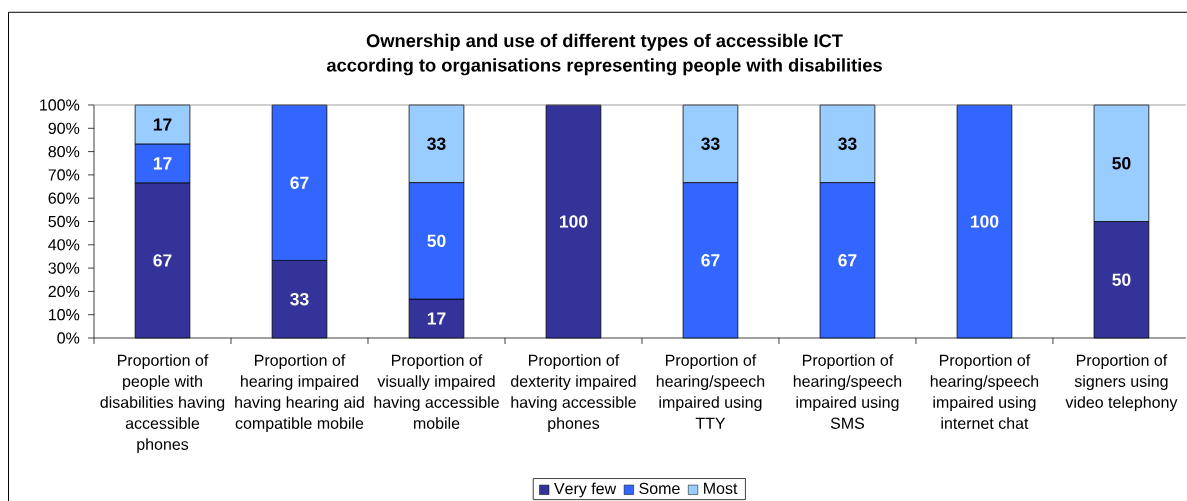 This screenshot has width=1187, height=501. Describe the element at coordinates (68, 338) in the screenshot. I see `y-tick-label: 0%` at that location.